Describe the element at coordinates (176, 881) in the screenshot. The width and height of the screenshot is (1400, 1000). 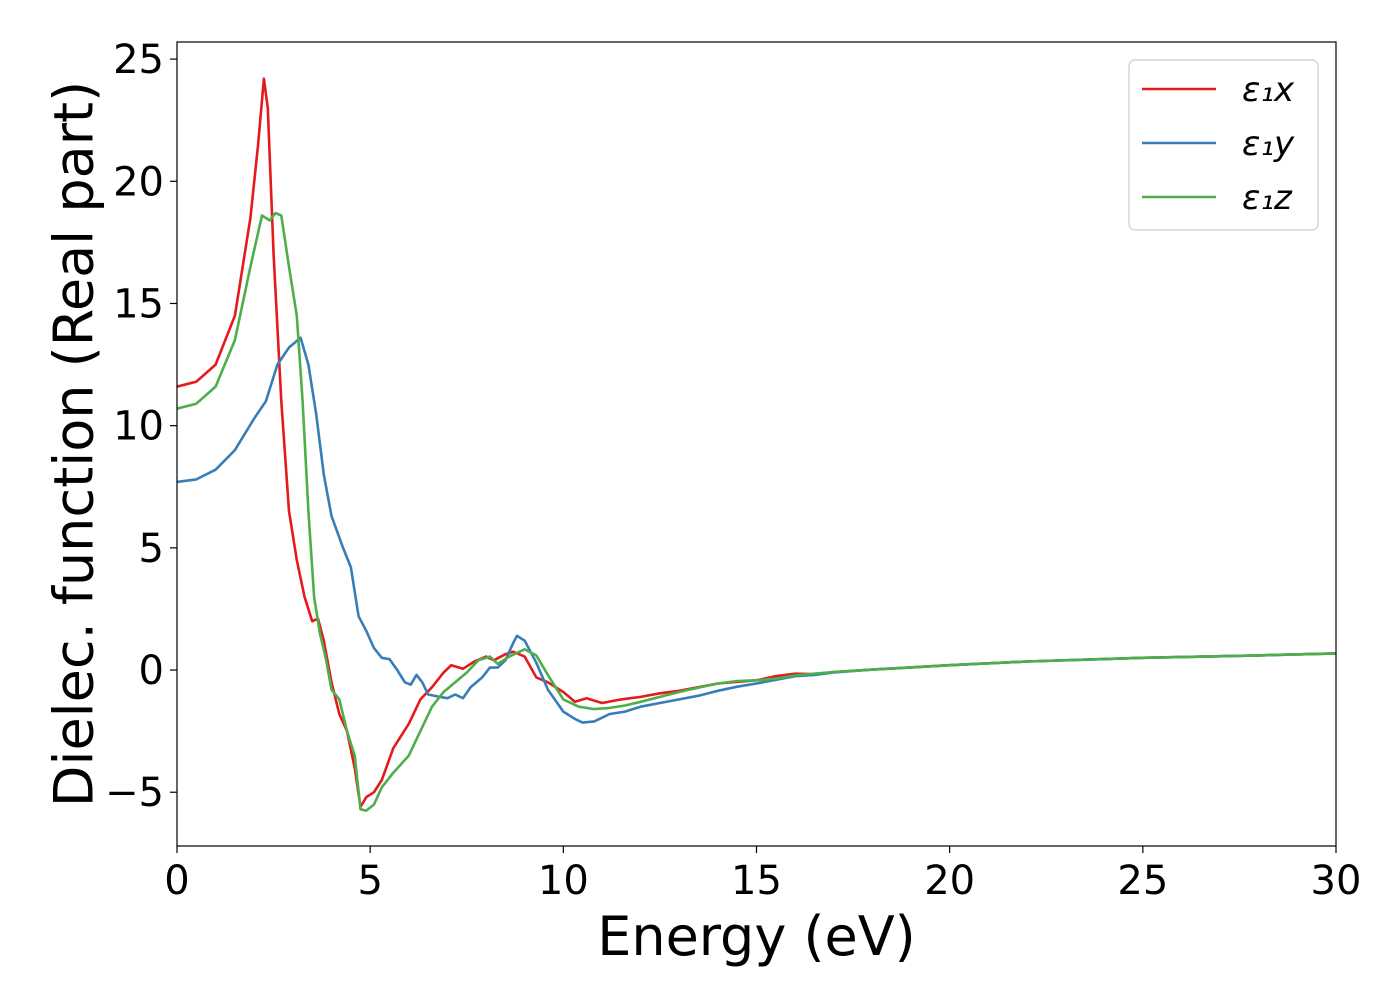
I see `x-tick-label: 0` at that location.